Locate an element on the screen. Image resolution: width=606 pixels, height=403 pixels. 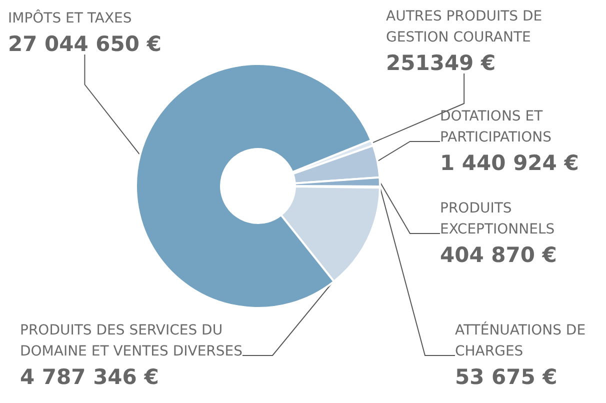
slice-label: PRODUITS DES SERVICES DU DOMAINE ET VENTES DIVERSES is located at coordinates (131, 341).